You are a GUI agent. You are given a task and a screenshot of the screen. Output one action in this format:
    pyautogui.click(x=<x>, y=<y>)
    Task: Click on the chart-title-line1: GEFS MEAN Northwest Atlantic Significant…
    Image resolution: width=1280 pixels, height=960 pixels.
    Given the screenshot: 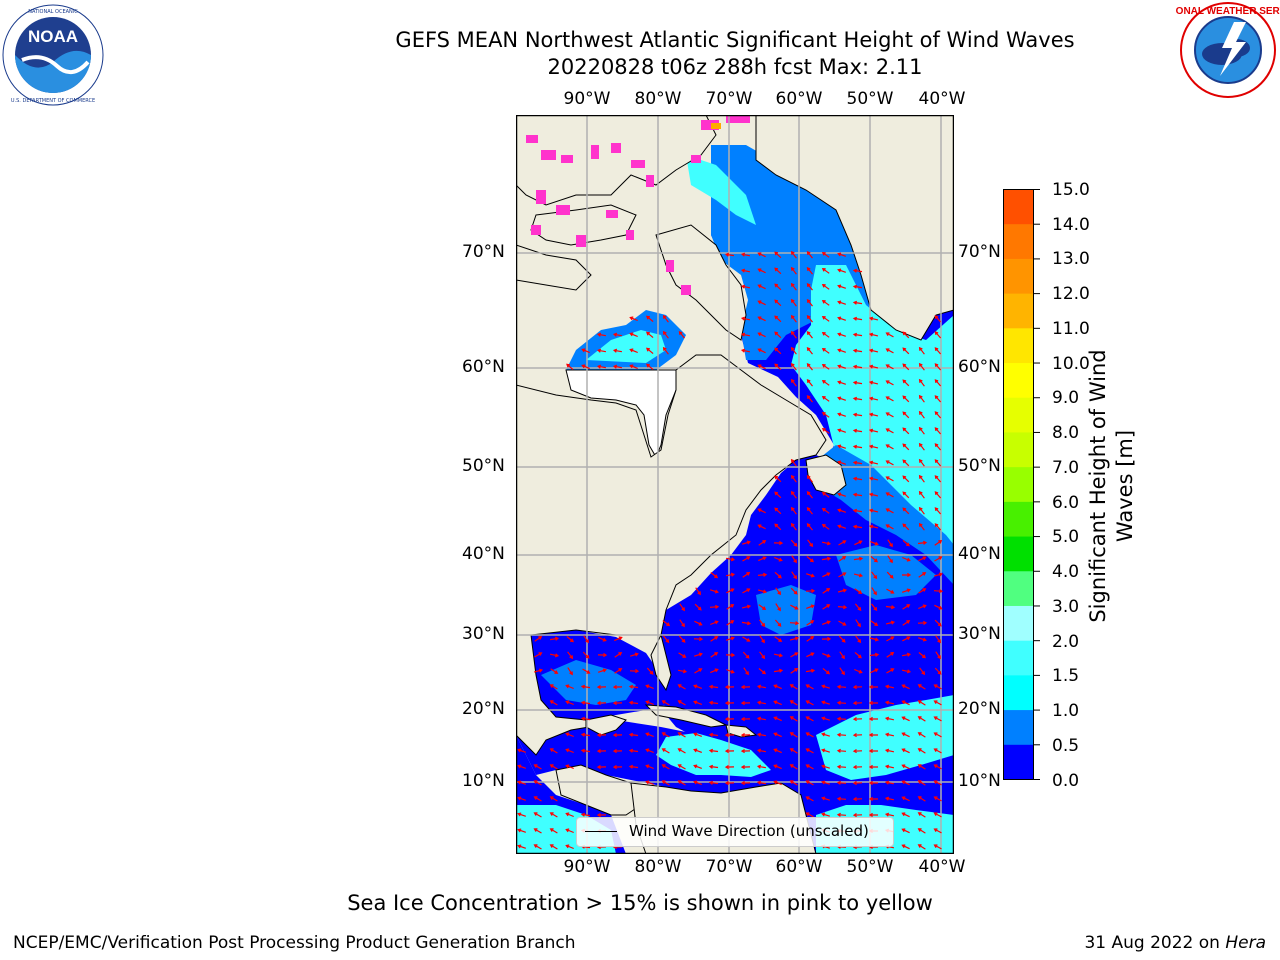 What is the action you would take?
    pyautogui.click(x=735, y=40)
    